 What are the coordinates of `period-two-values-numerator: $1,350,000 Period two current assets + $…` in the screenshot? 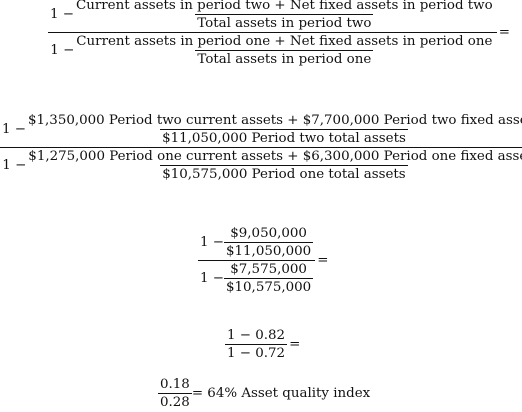 It's located at (275, 120).